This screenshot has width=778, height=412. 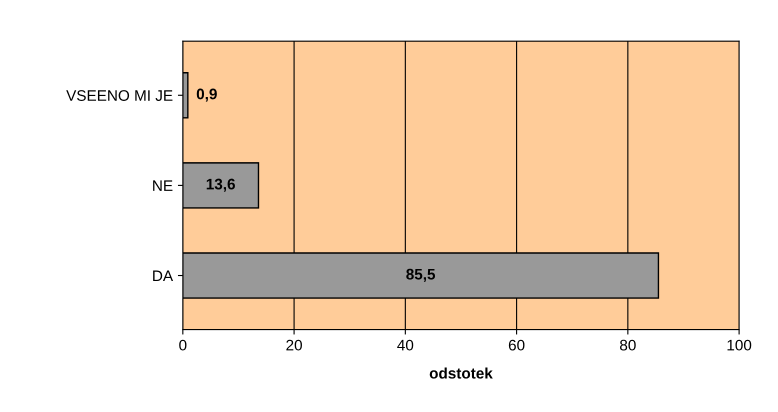 I want to click on x-axis-title: odstotek, so click(x=461, y=373).